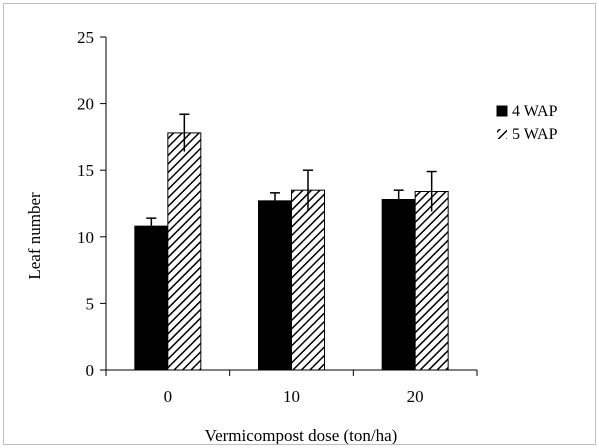 The width and height of the screenshot is (599, 448). I want to click on y-axis: 0 5 10 15 20 25, so click(92, 204).